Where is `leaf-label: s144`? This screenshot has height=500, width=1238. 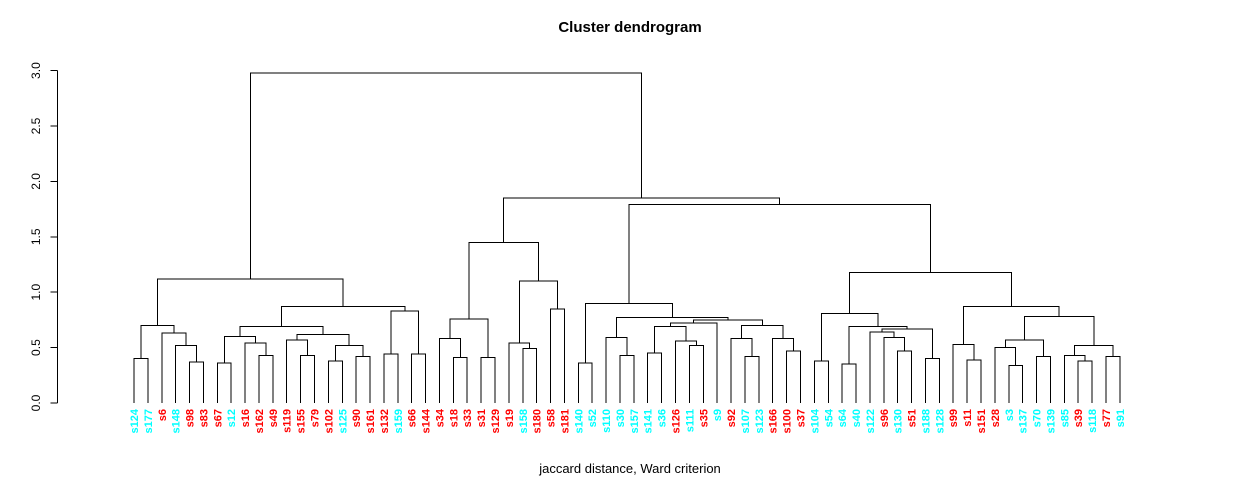 leaf-label: s144 is located at coordinates (427, 420).